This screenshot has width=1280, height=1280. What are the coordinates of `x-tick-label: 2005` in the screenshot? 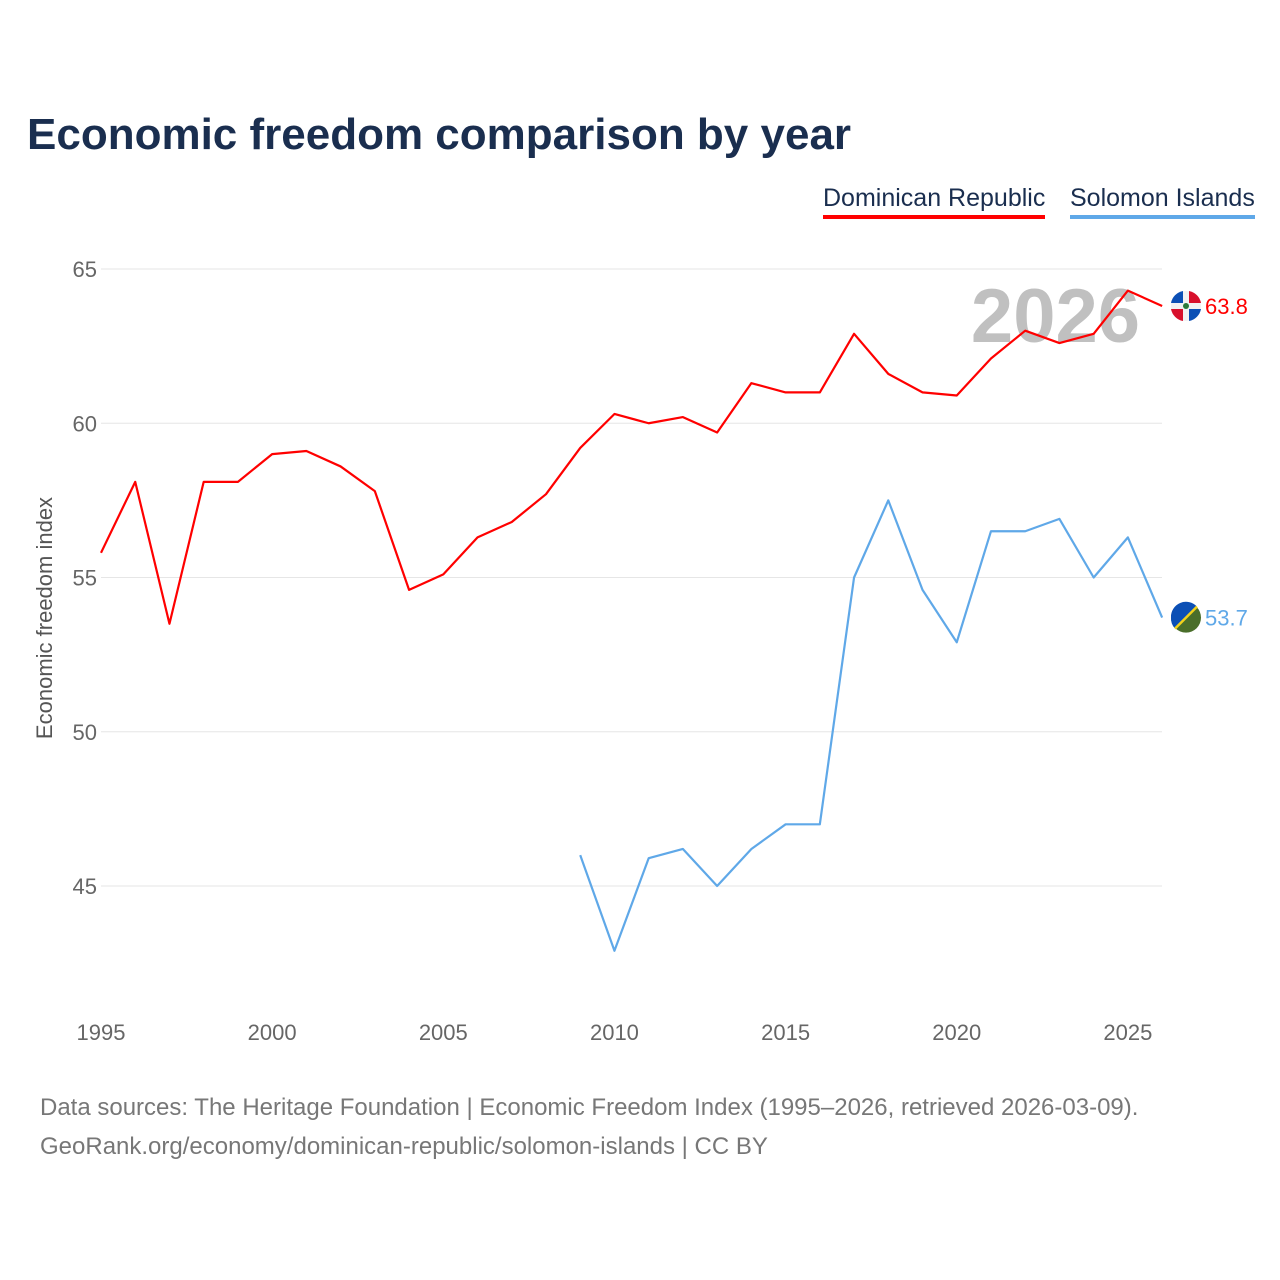 It's located at (443, 1032).